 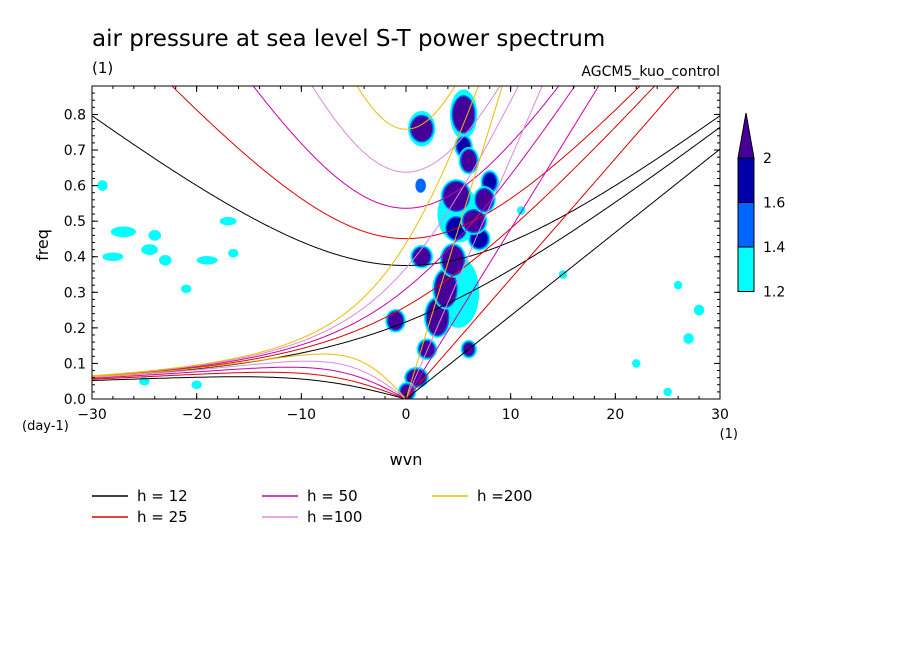 I want to click on y-tick-label: 0.1, so click(x=75, y=364).